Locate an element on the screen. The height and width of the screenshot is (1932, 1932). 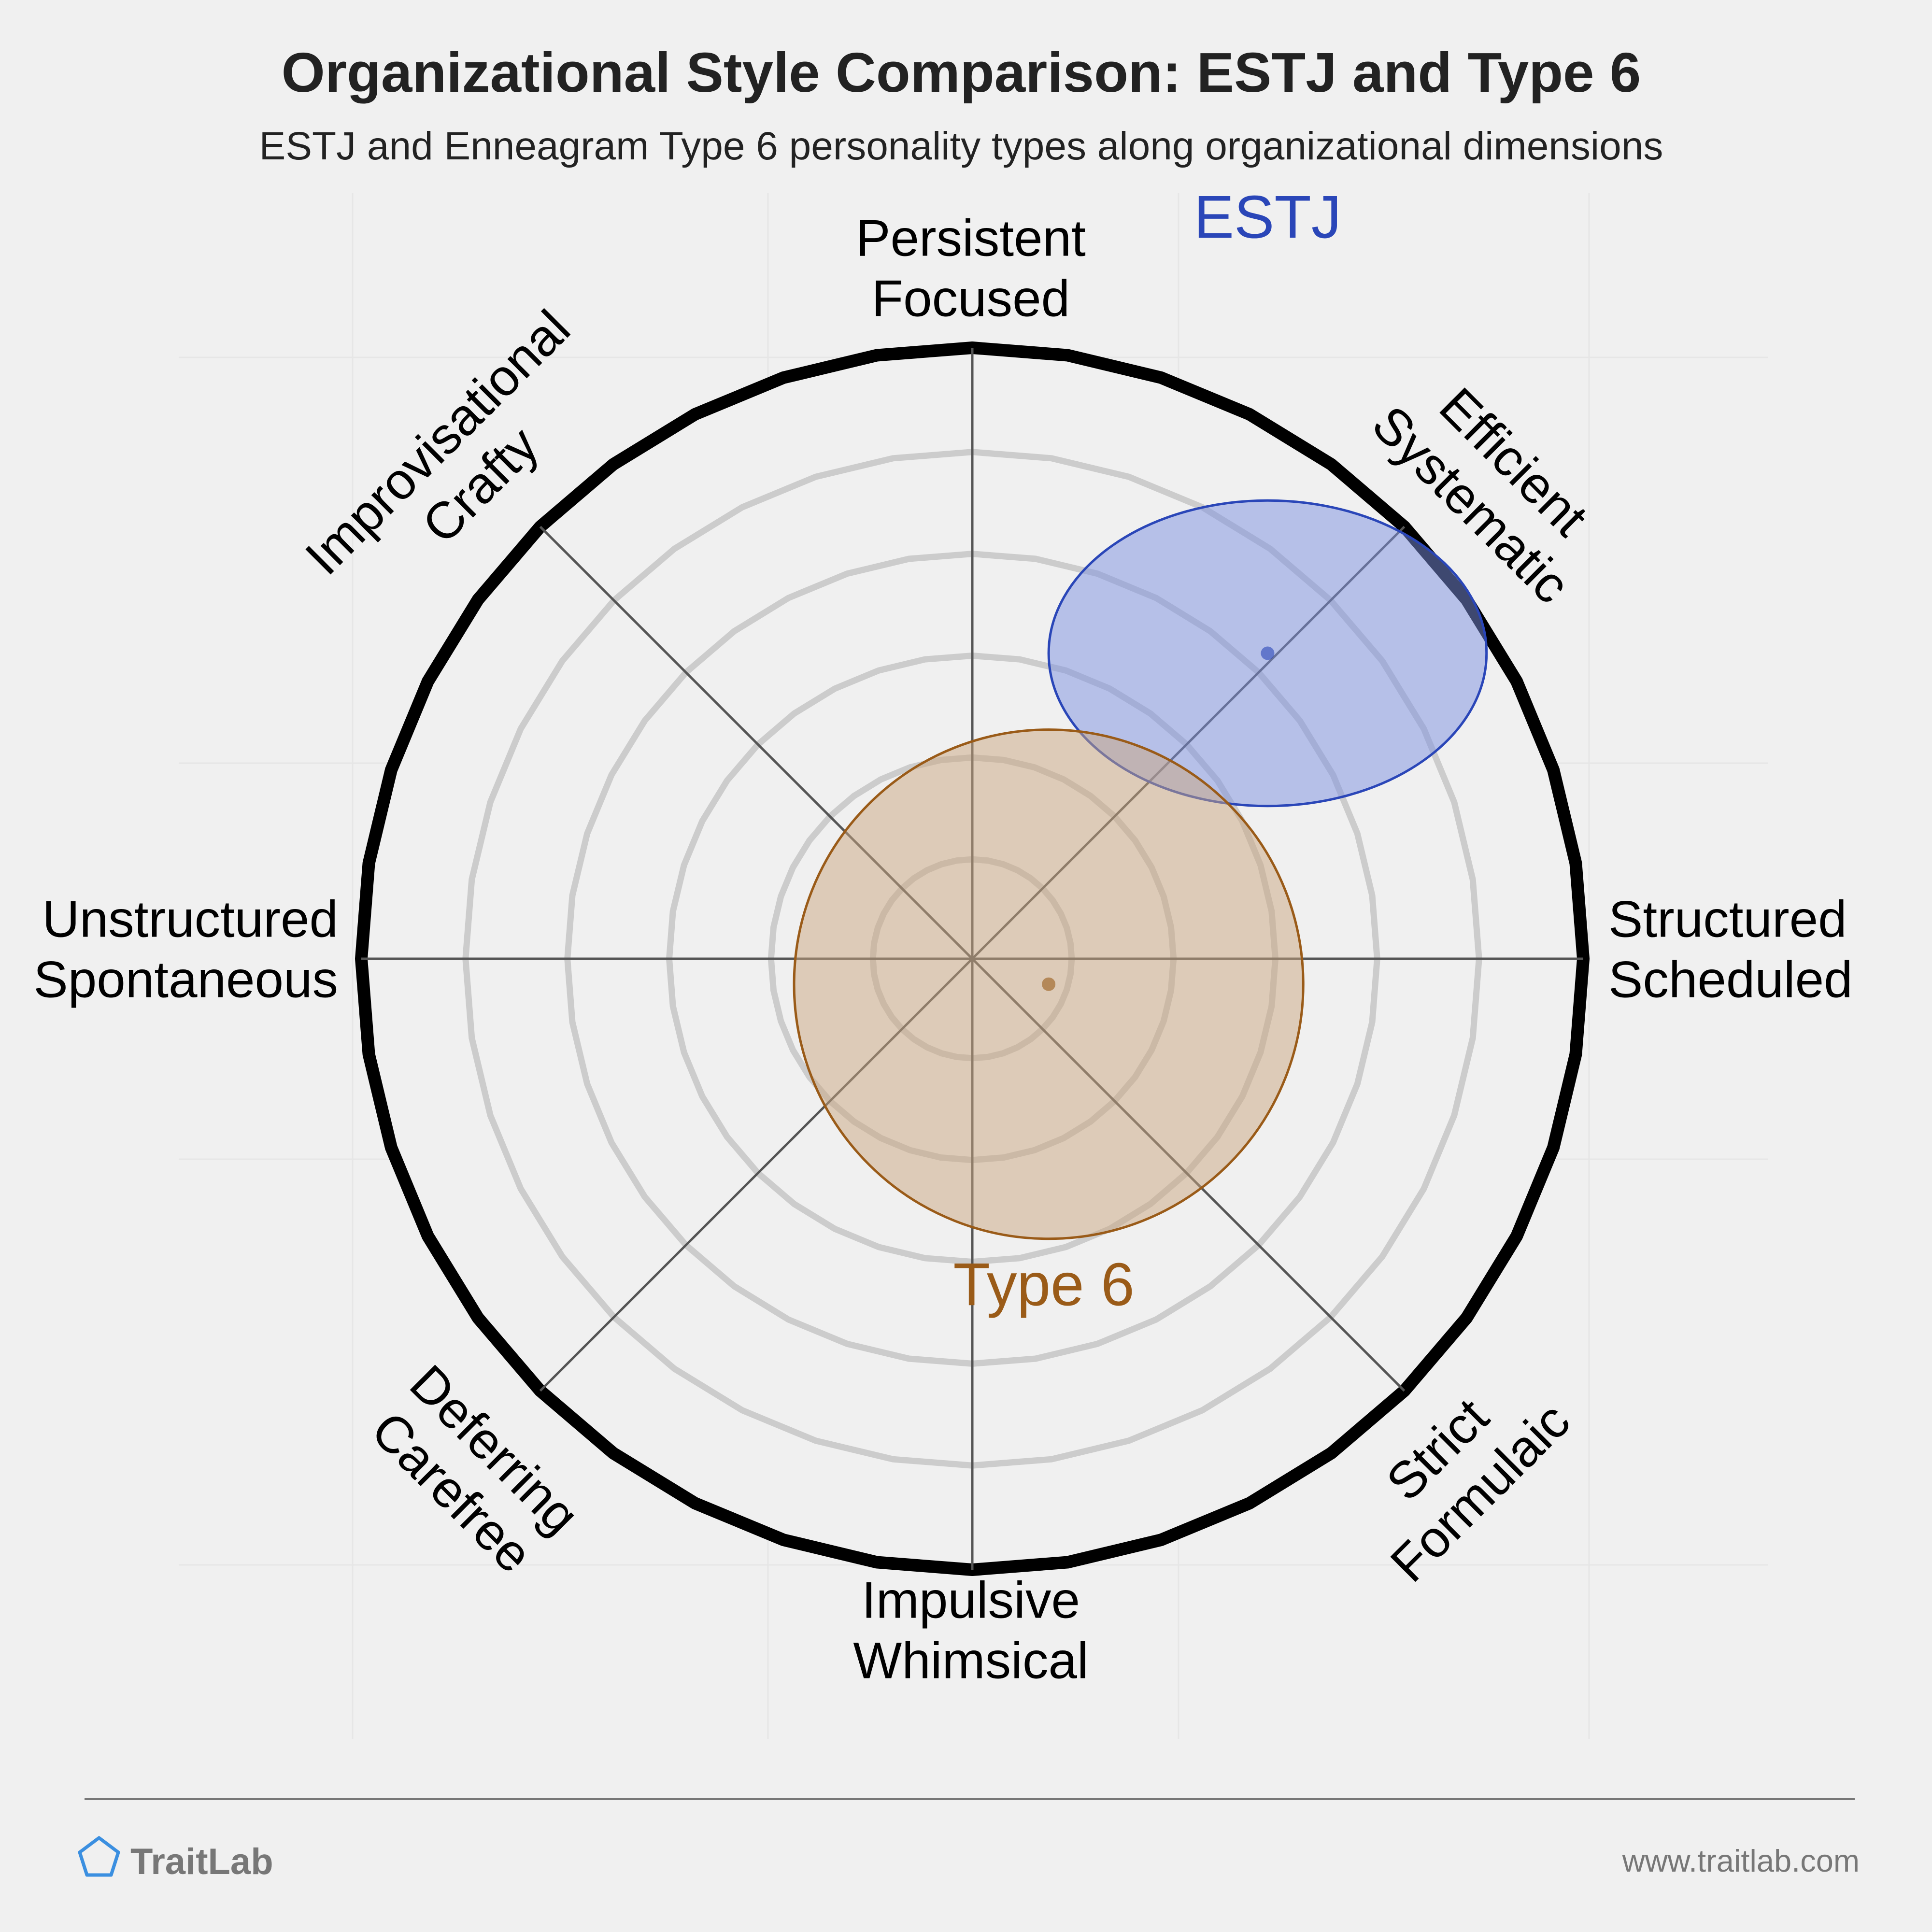
axis-label-line: Focused is located at coordinates (971, 298).